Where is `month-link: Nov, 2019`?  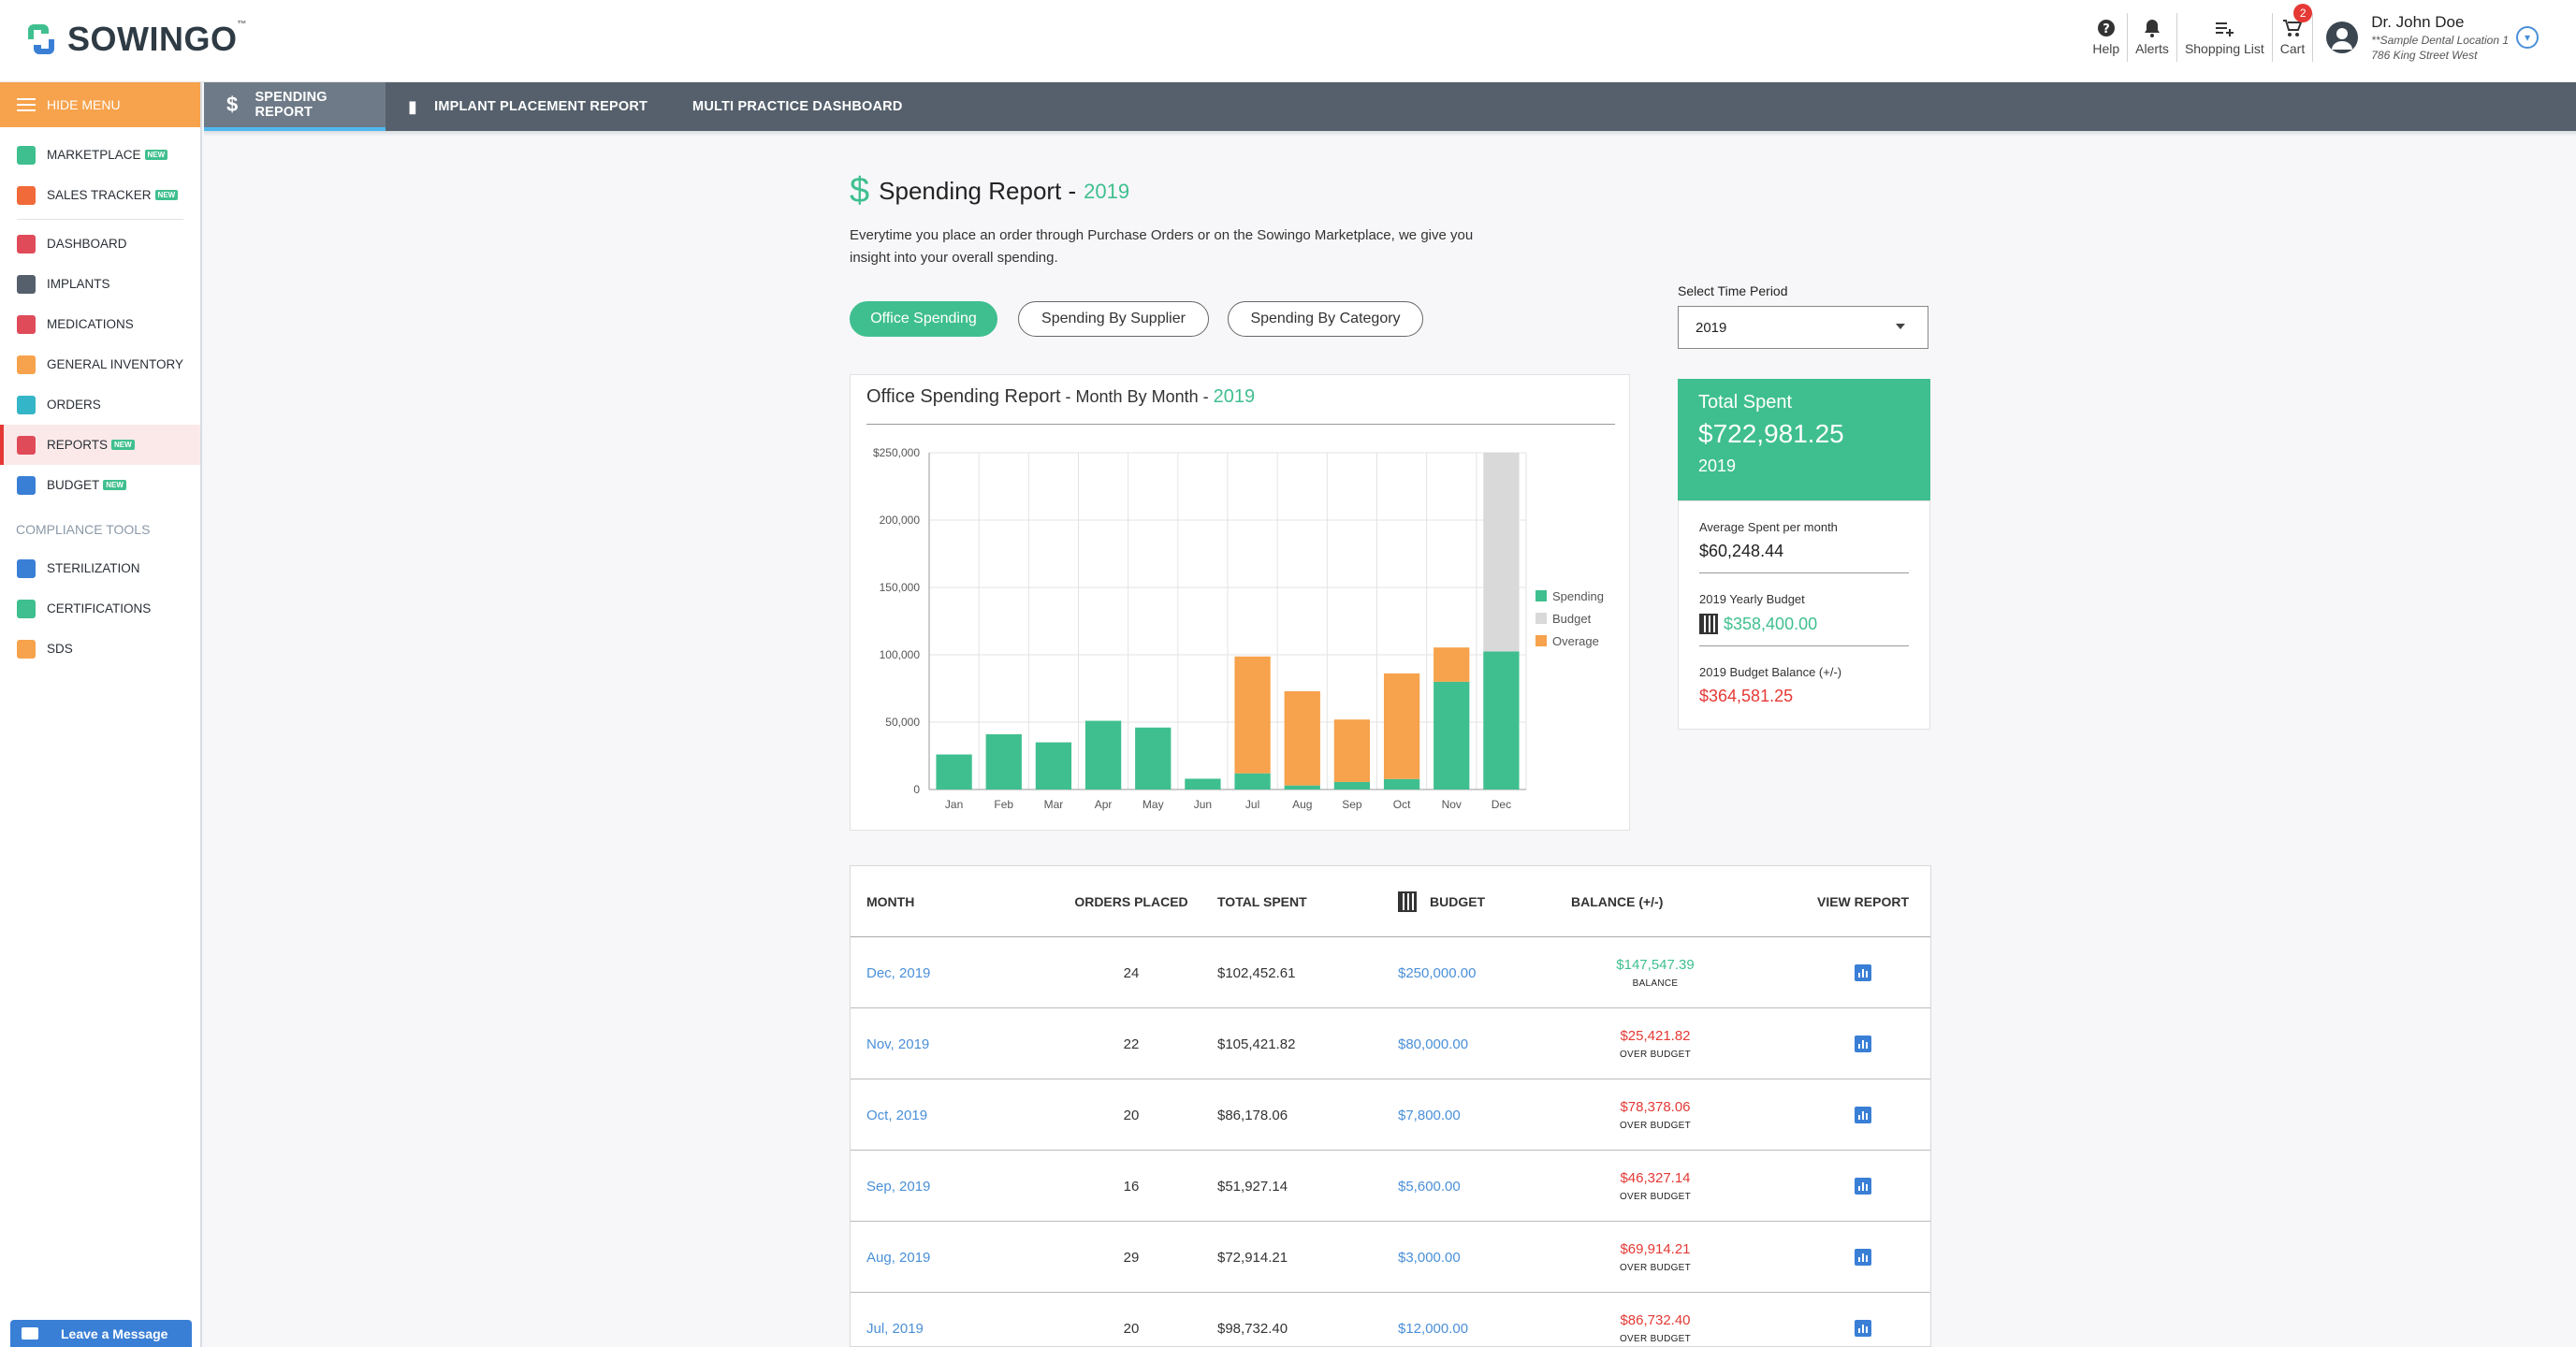 month-link: Nov, 2019 is located at coordinates (898, 1044).